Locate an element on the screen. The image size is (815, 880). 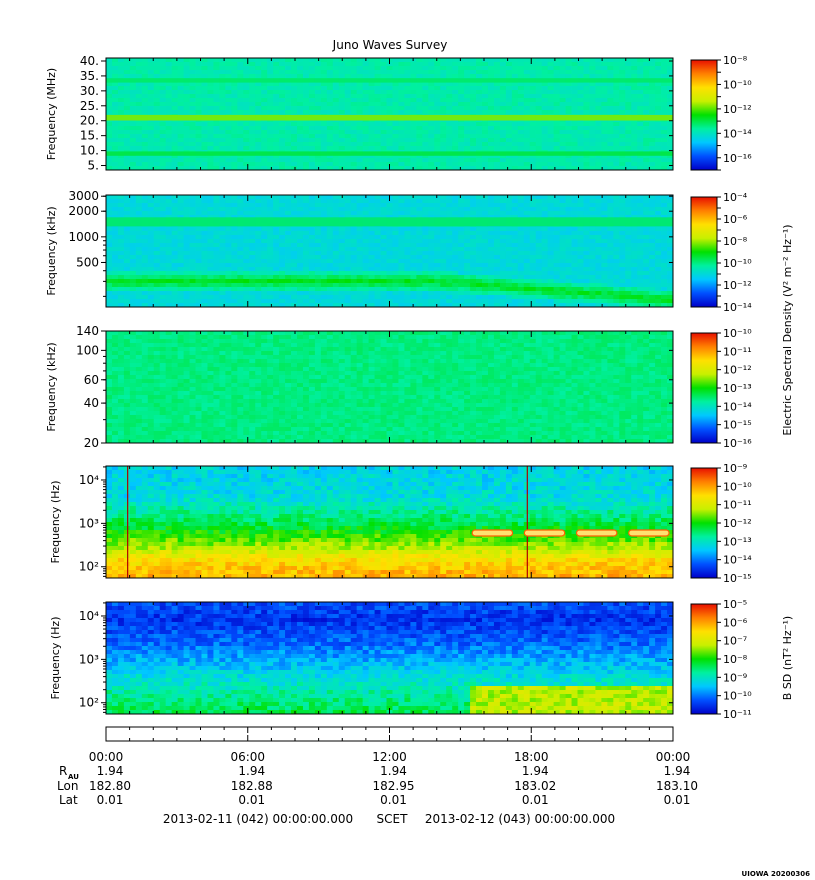
y-tick-label: 5. is located at coordinates (93, 166).